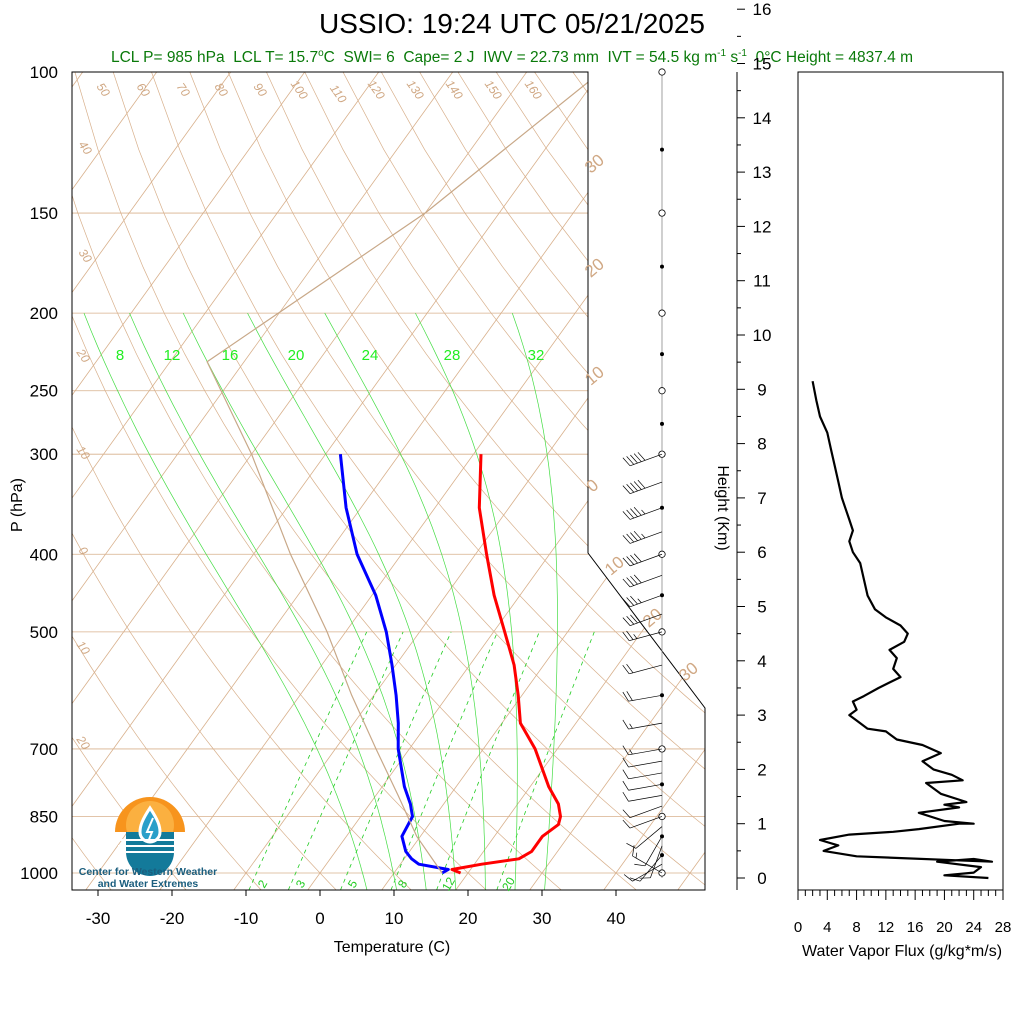 The width and height of the screenshot is (1024, 1024). Describe the element at coordinates (230, 355) in the screenshot. I see `moist-adiabat-label: 16` at that location.